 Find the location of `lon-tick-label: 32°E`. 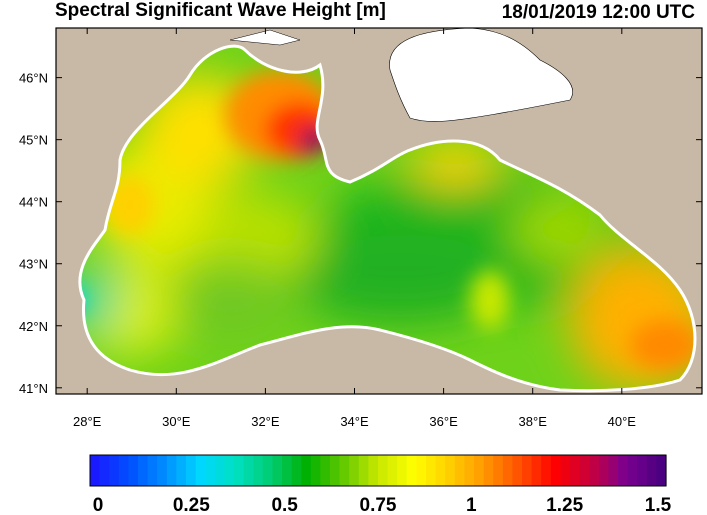

lon-tick-label: 32°E is located at coordinates (265, 421).